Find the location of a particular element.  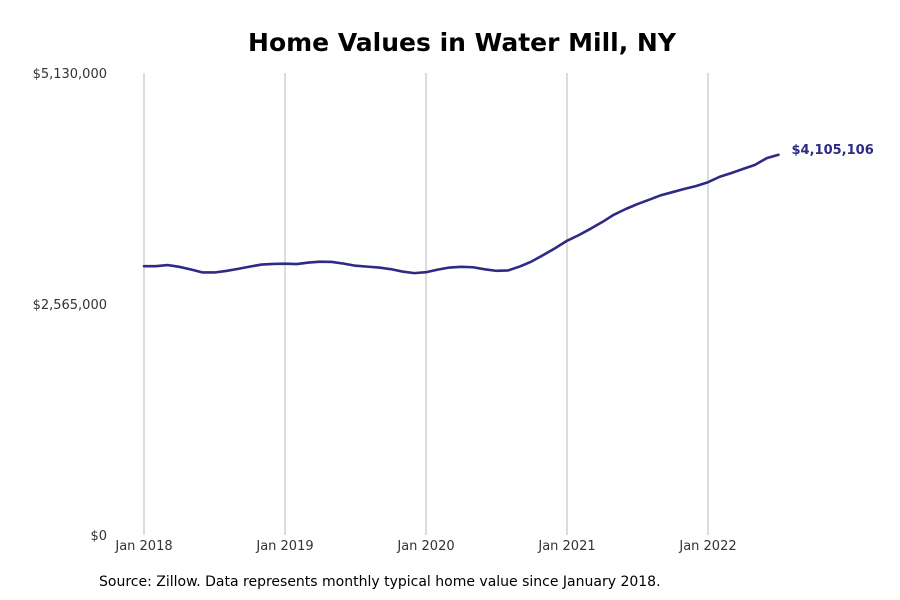

x-tick-label: Jan 2019 is located at coordinates (284, 546).